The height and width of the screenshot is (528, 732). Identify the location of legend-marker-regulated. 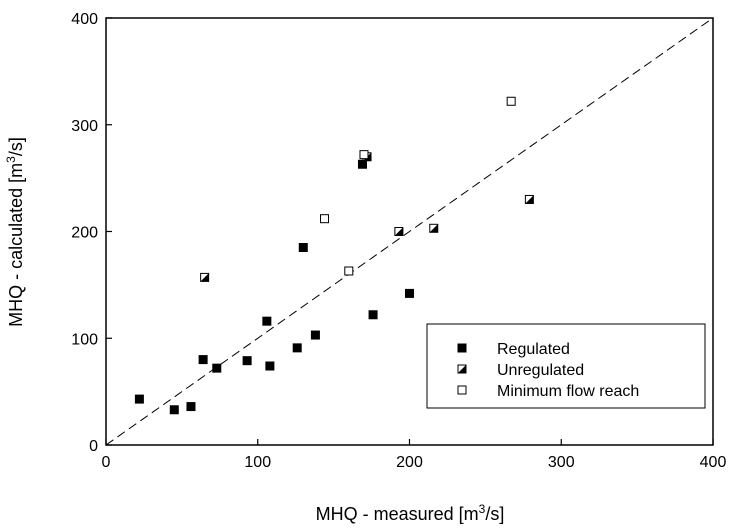
(462, 348).